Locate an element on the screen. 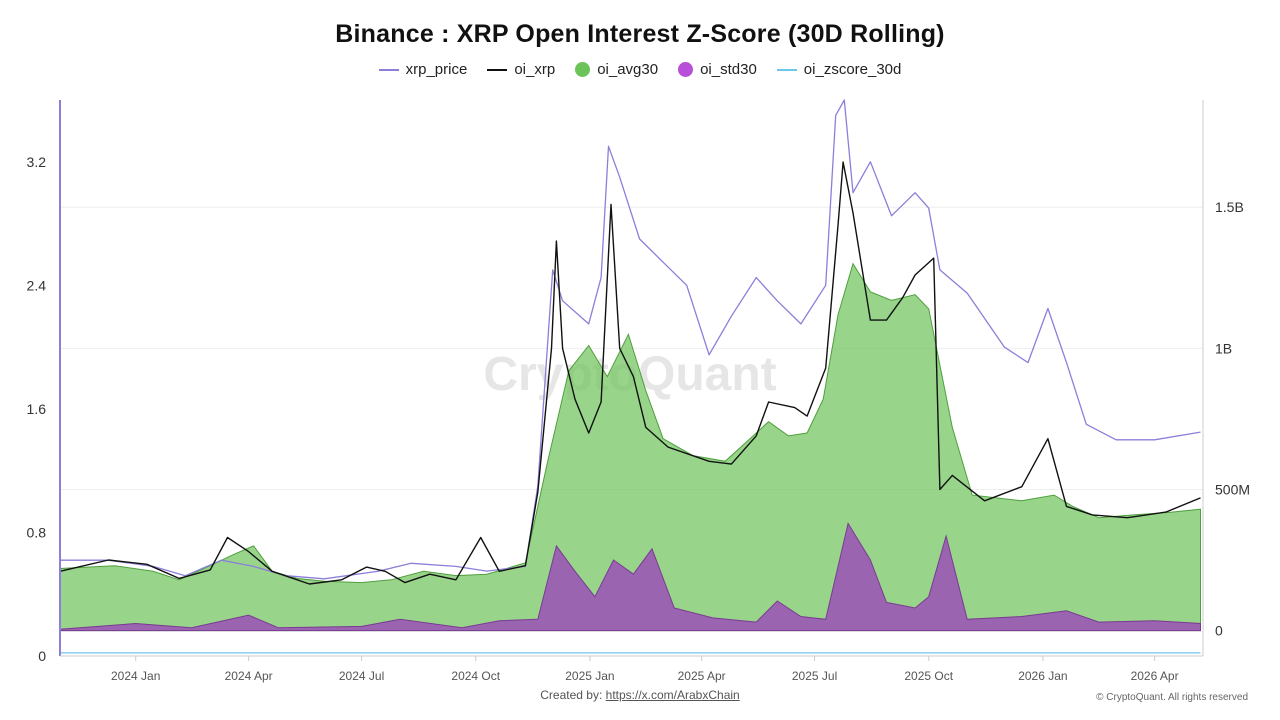  legend-label-oi-std30: oi_std30 is located at coordinates (728, 69).